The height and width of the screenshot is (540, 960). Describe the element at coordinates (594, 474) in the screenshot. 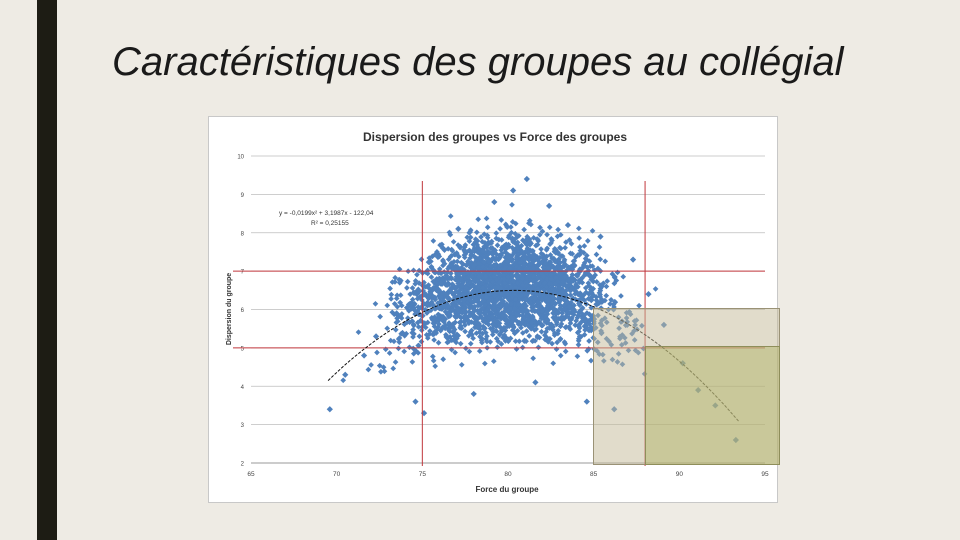

I see `x-tick-label: 85` at that location.